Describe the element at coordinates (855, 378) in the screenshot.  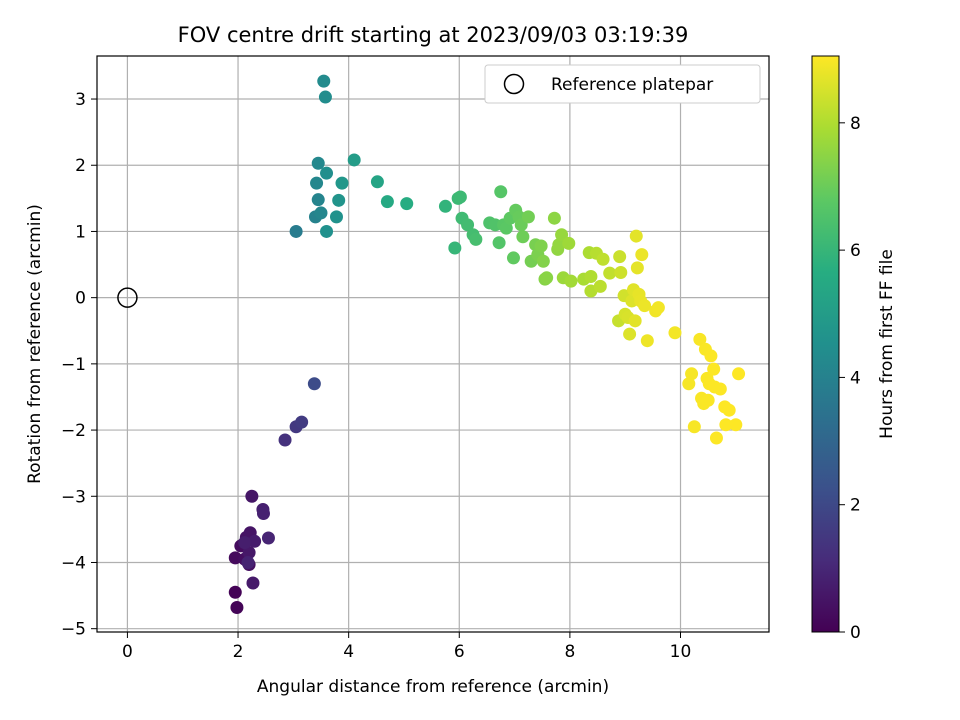
I see `colorbar-tick-label: 4` at that location.